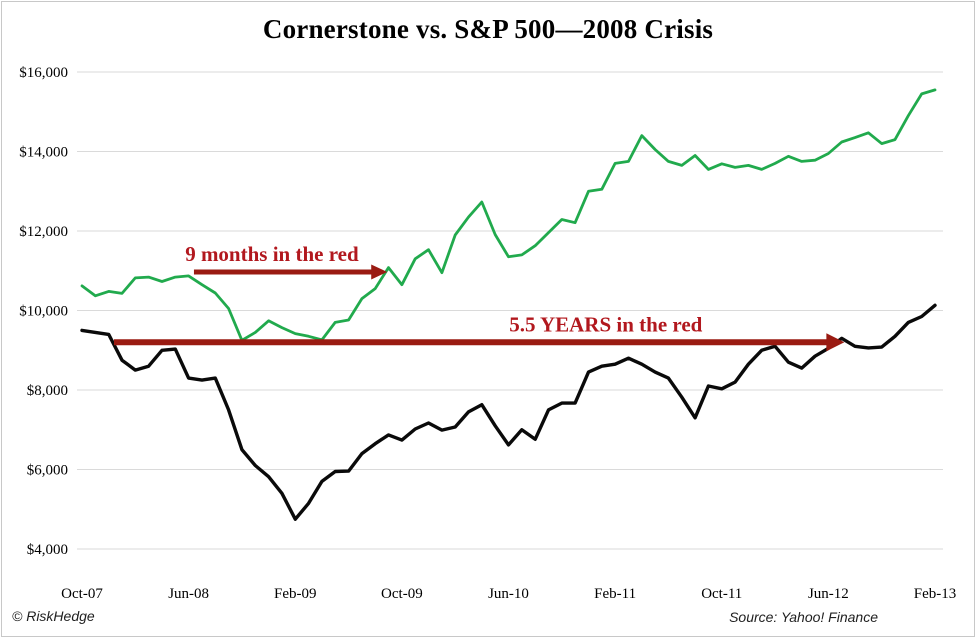  I want to click on y-axis-tick-label: $16,000, so click(43, 73).